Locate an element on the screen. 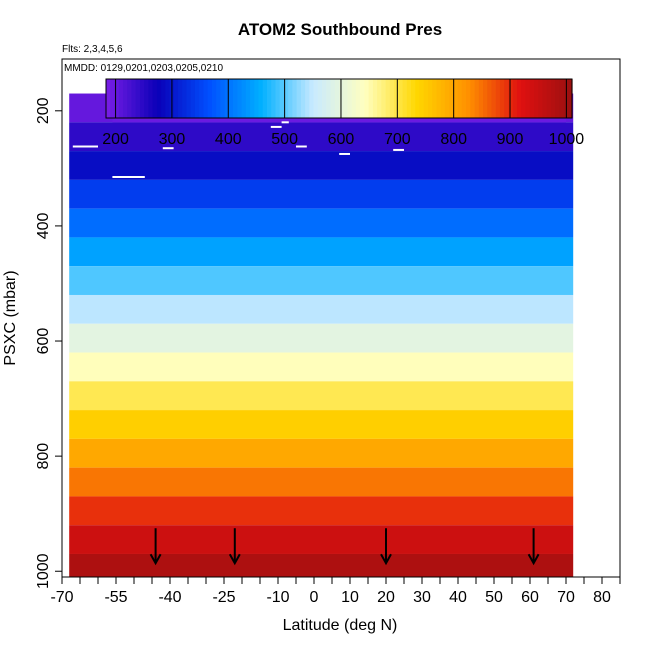 The image size is (650, 650). x-tick-label: 50 is located at coordinates (494, 597).